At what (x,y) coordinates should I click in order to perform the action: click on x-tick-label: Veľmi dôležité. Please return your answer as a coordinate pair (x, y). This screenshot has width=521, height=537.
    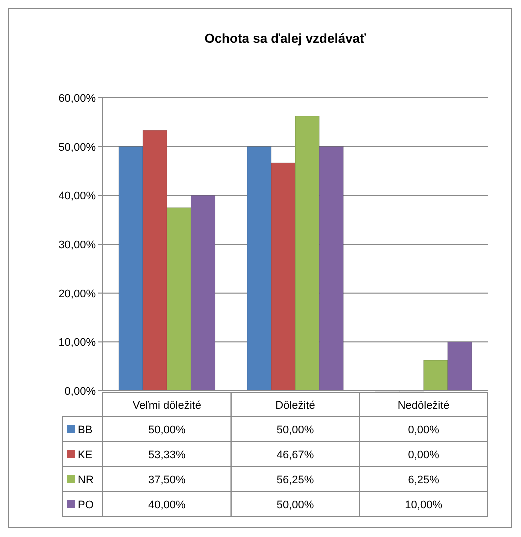
    Looking at the image, I should click on (167, 406).